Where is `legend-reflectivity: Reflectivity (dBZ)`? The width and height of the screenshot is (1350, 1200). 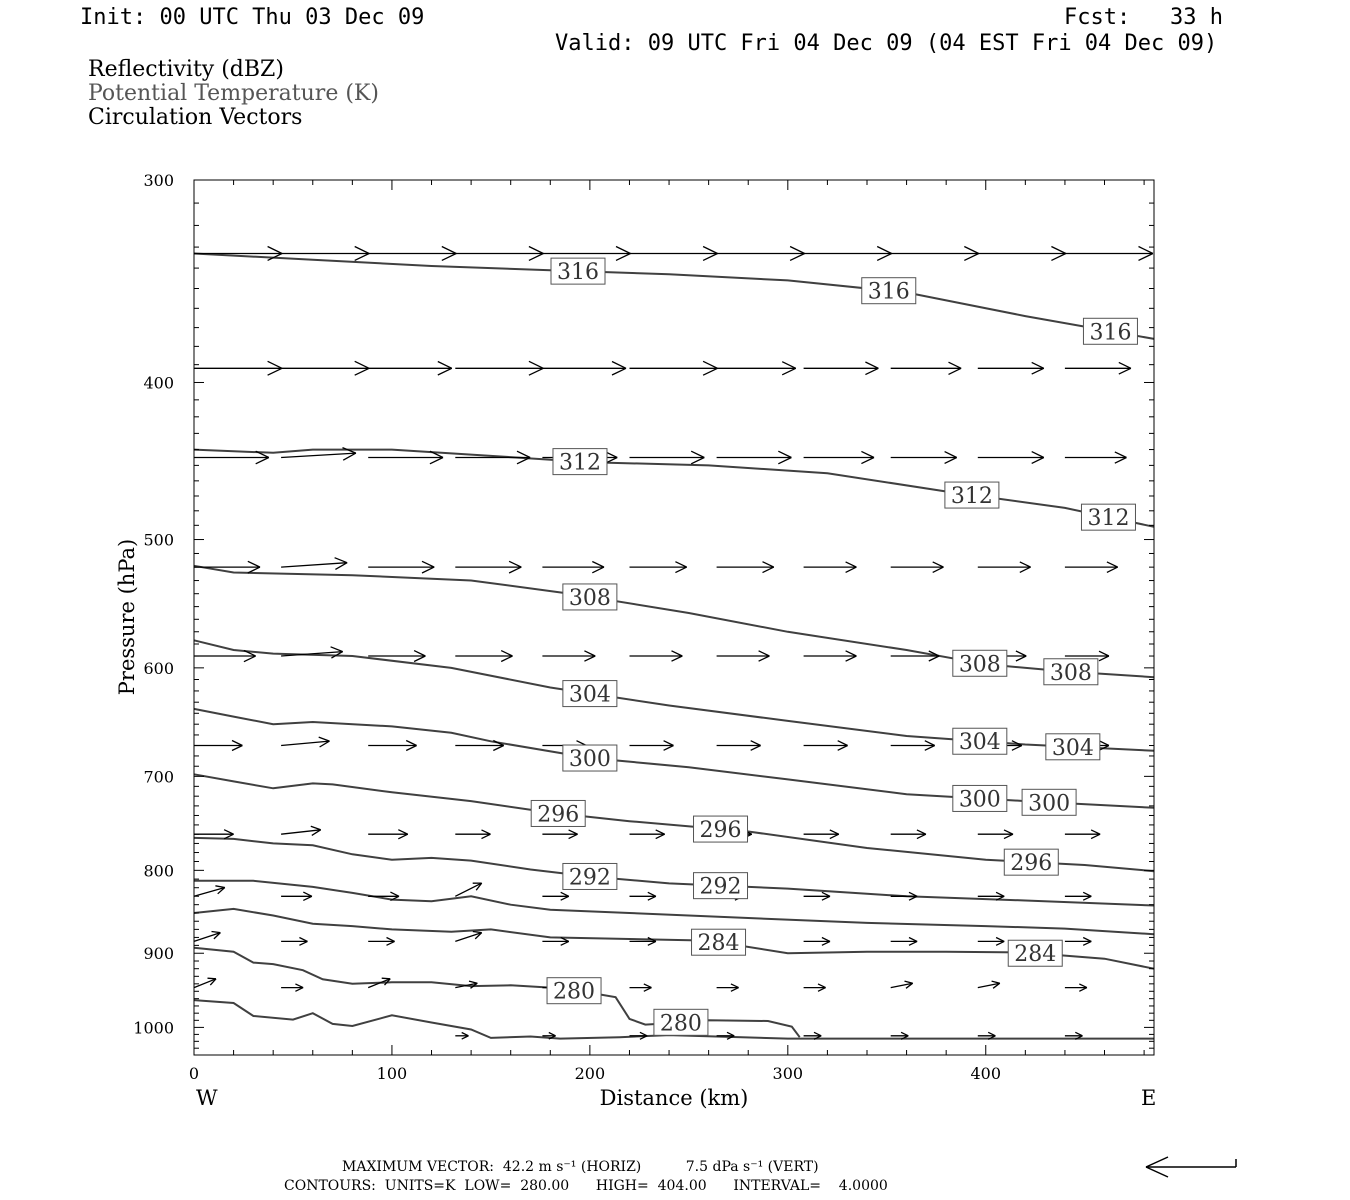
legend-reflectivity: Reflectivity (dBZ) is located at coordinates (186, 69).